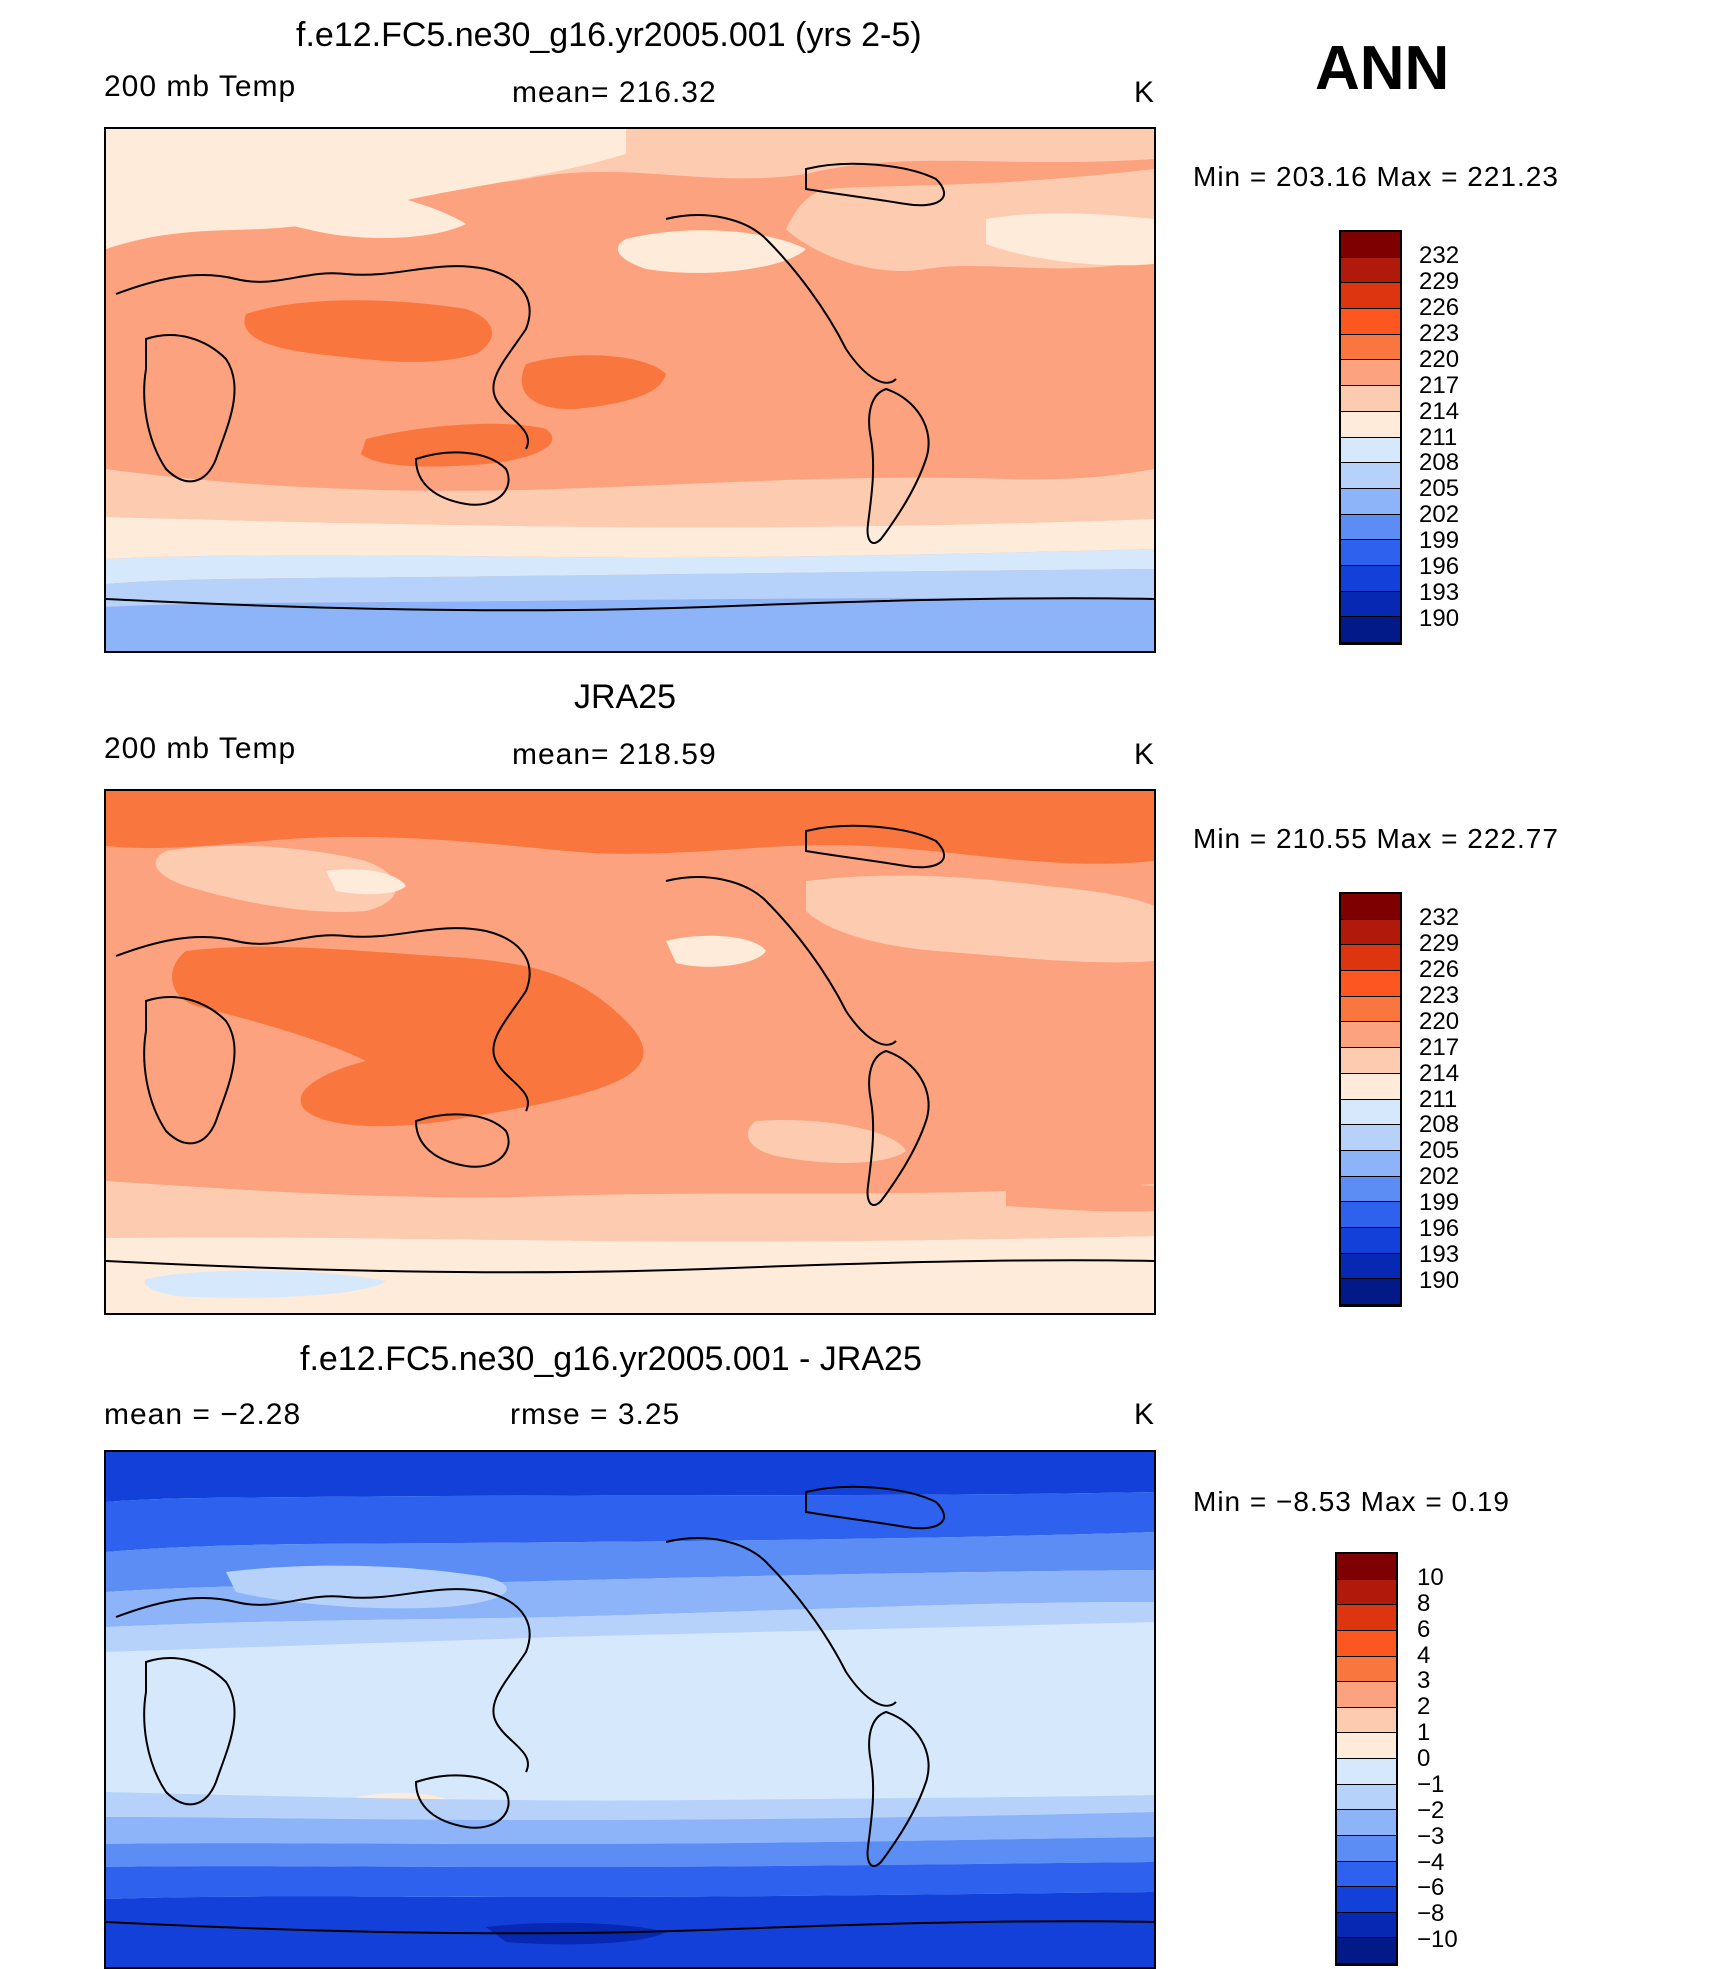  Describe the element at coordinates (1439, 255) in the screenshot. I see `colorbar-tick-label: 232` at that location.